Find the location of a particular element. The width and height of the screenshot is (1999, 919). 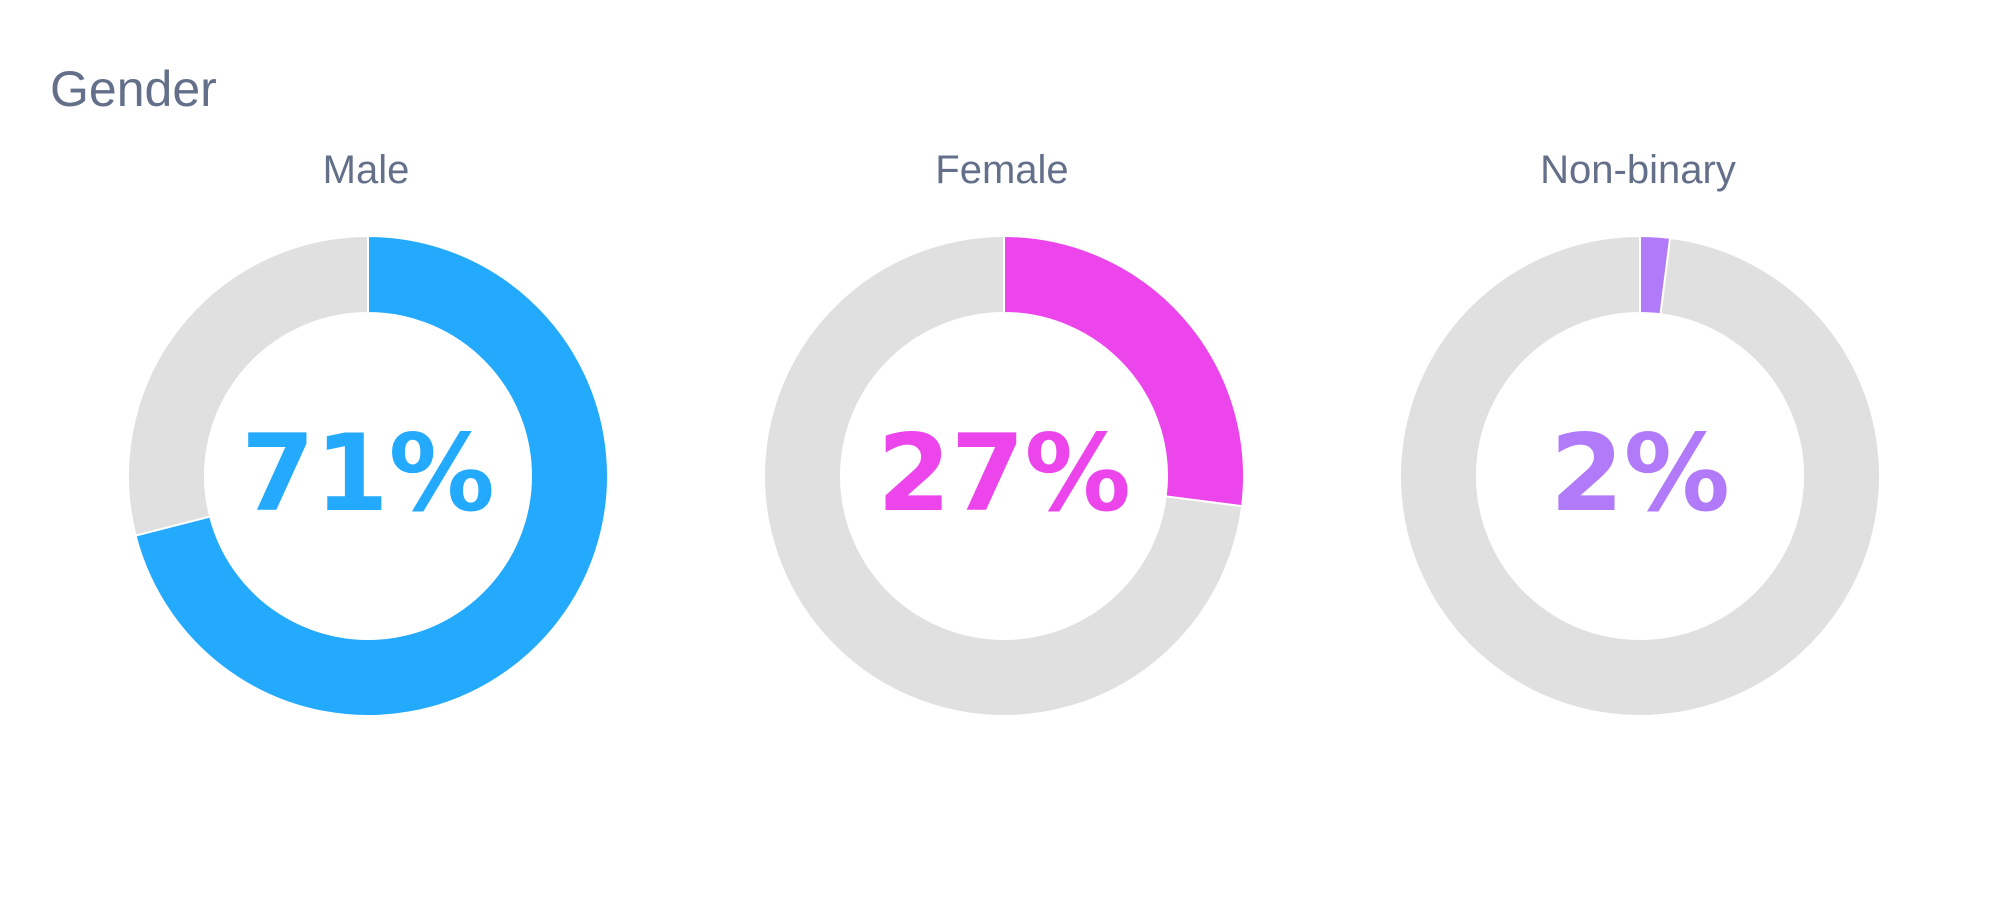

female-remainder-slice is located at coordinates (1003, 475).